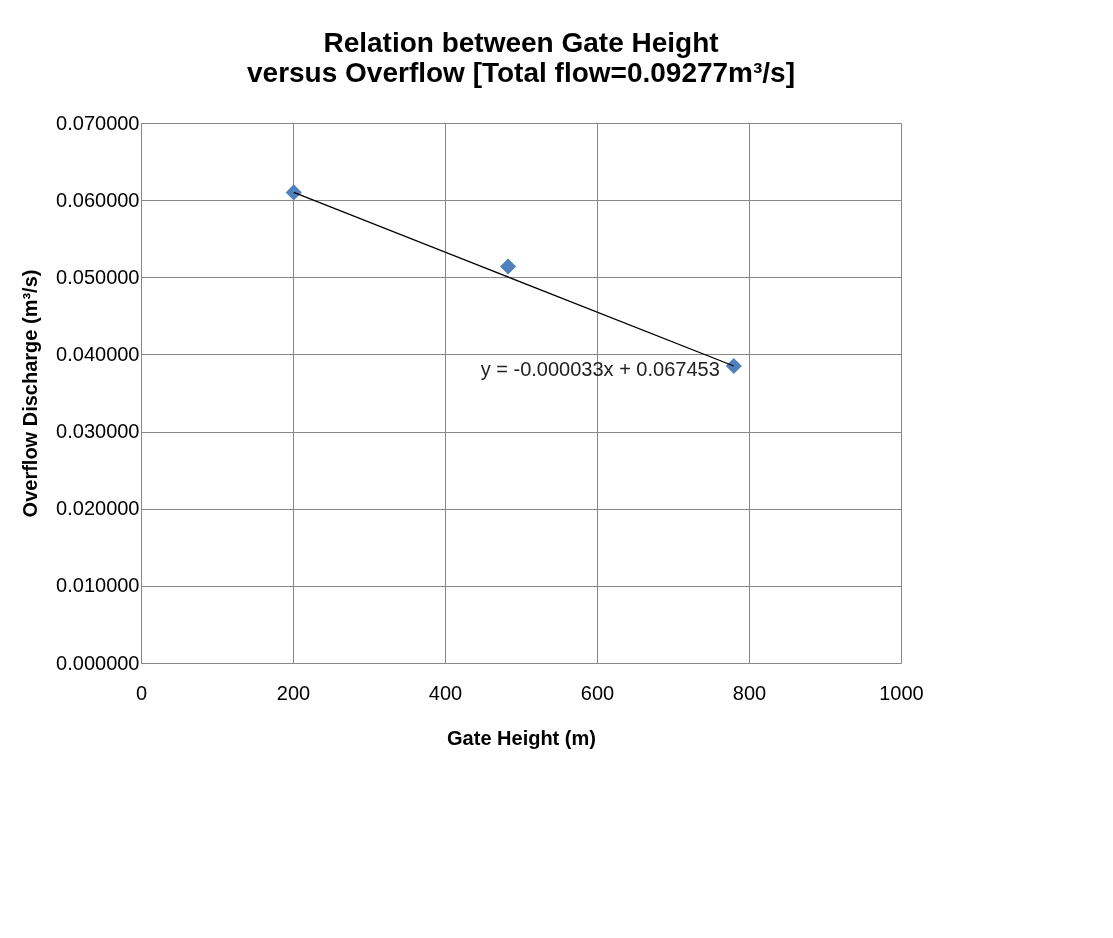  What do you see at coordinates (30, 393) in the screenshot?
I see `y-axis-title: Overflow Discharge (m³/s)` at bounding box center [30, 393].